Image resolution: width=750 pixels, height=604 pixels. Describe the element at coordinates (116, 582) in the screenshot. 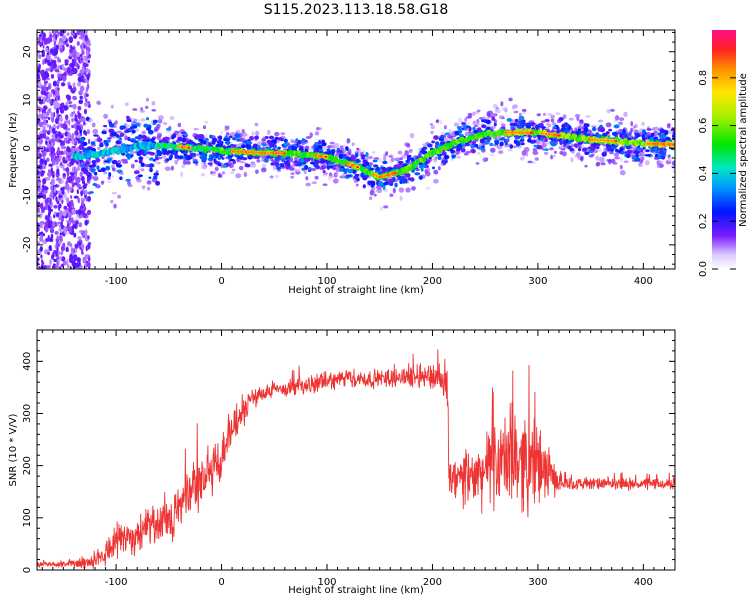

I see `snr-x-tick-label: -100` at that location.